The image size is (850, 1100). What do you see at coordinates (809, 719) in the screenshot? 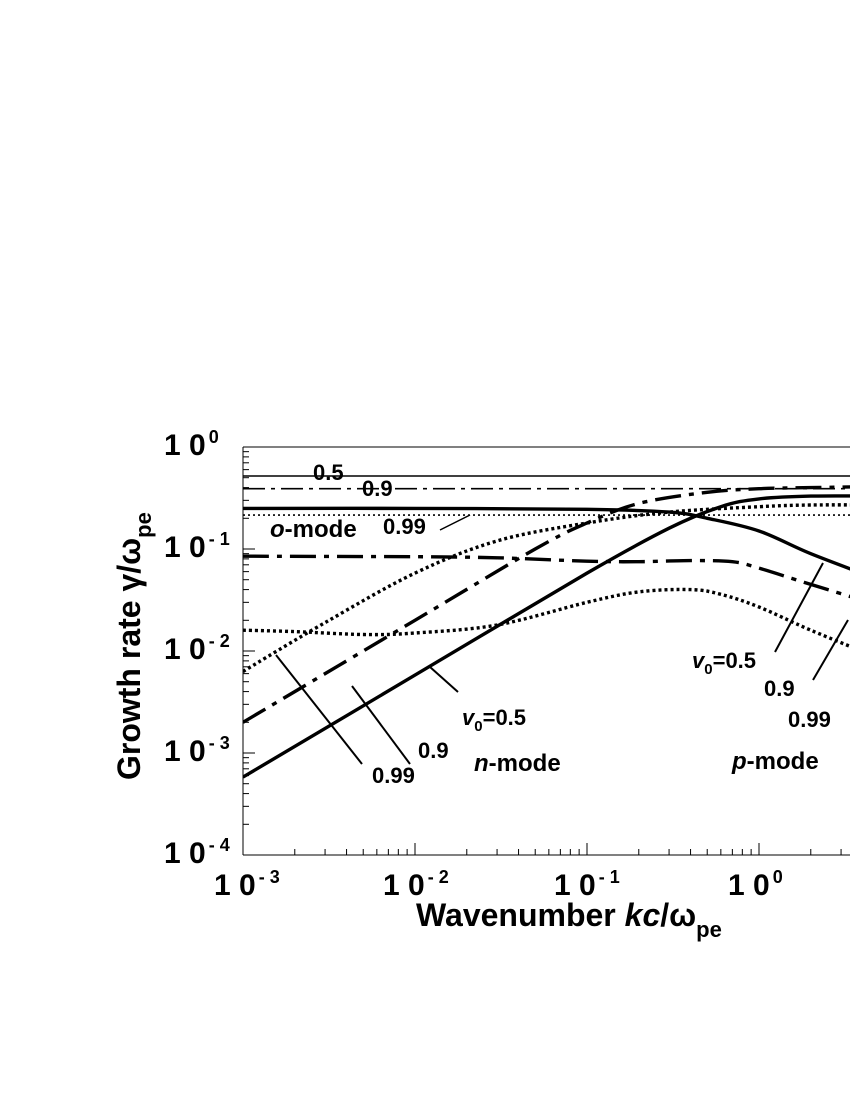
I see `p-mode-label-v099: 0.99` at bounding box center [809, 719].